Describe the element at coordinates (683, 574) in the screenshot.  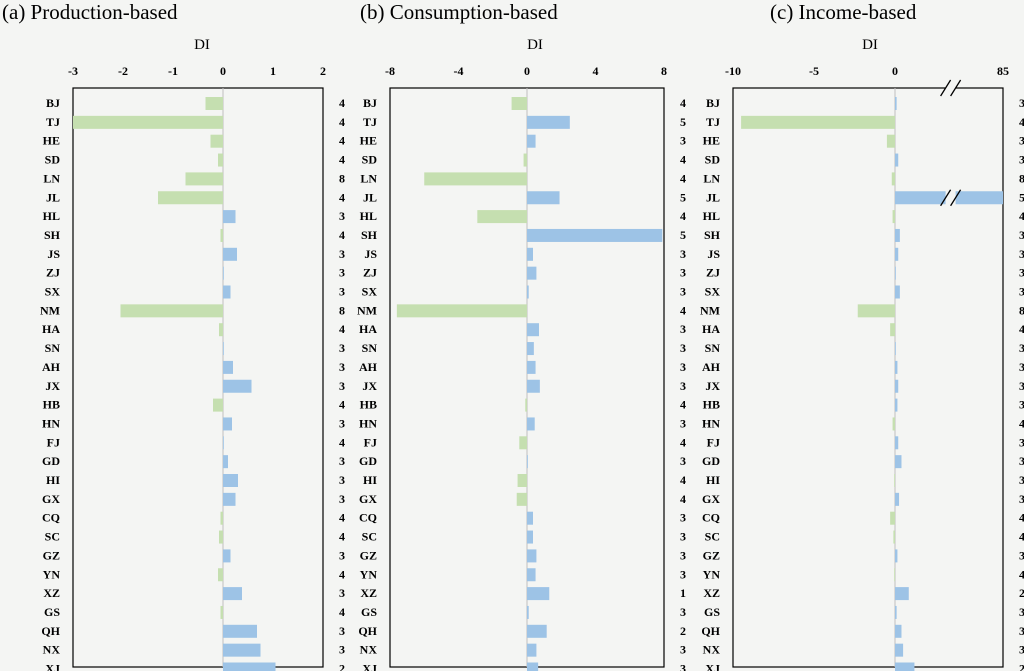
I see `count-label-YN: 3` at that location.